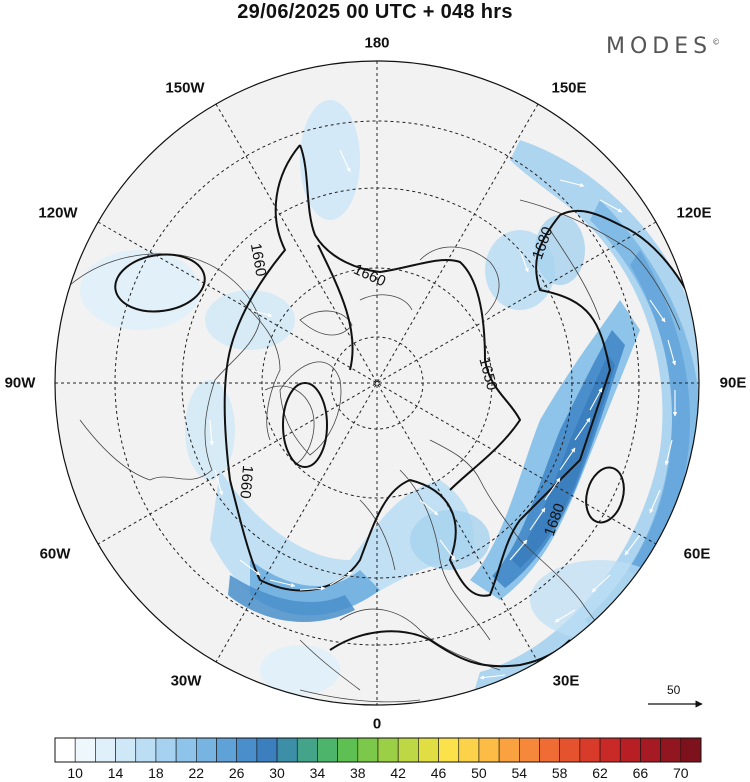 The width and height of the screenshot is (750, 782). What do you see at coordinates (156, 773) in the screenshot?
I see `colorbar-tick-label: 18` at bounding box center [156, 773].